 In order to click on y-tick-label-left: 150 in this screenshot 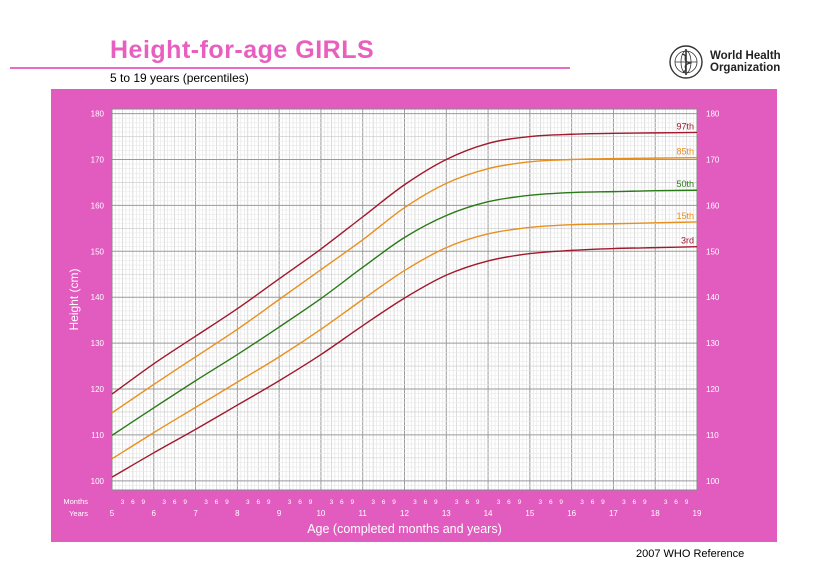, I will do `click(98, 251)`.